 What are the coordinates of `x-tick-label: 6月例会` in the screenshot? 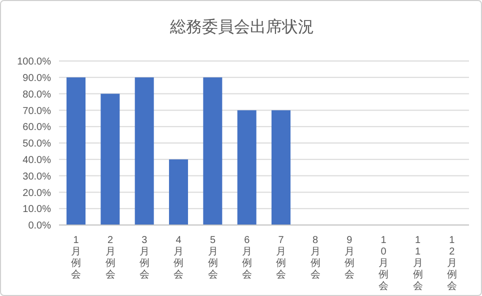 It's located at (247, 257).